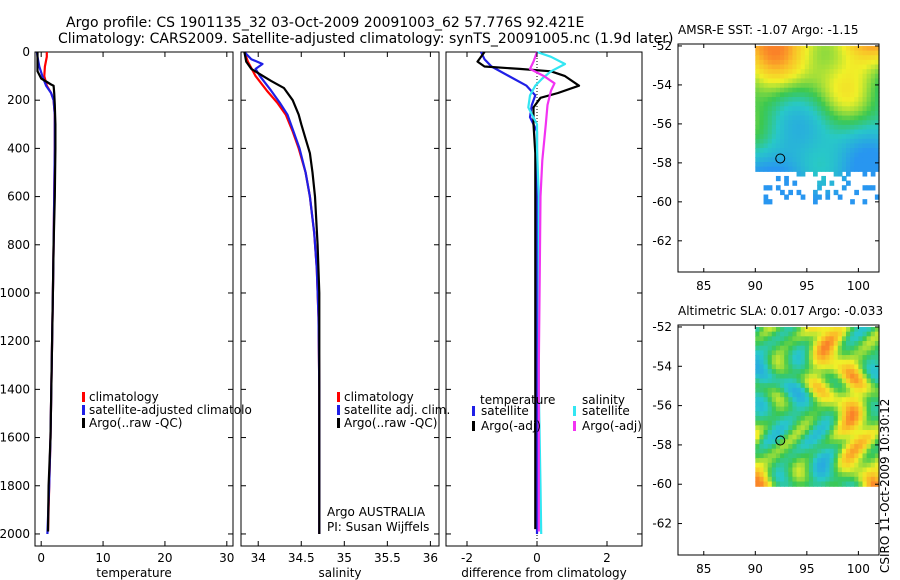 This screenshot has width=900, height=580. What do you see at coordinates (133, 573) in the screenshot?
I see `x-axis-label: temperature` at bounding box center [133, 573].